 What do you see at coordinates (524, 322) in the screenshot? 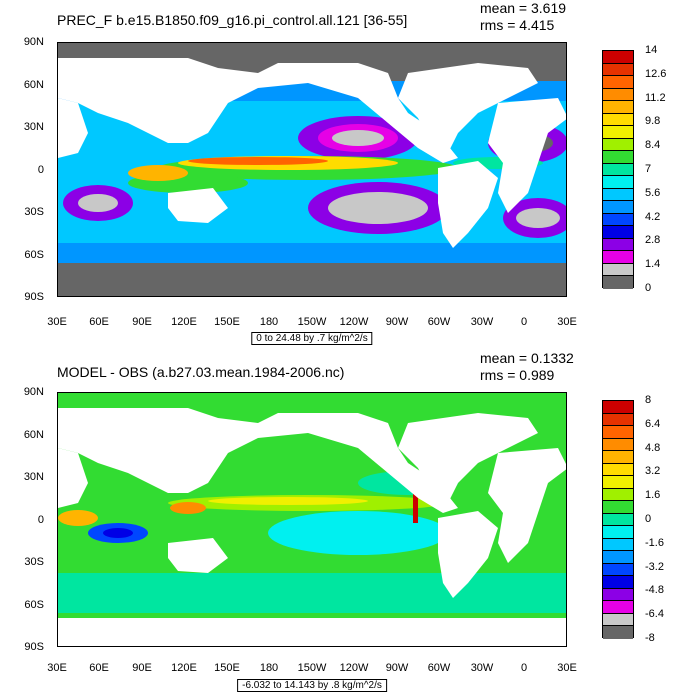
I see `top-x-tick-label: 0` at bounding box center [524, 322].